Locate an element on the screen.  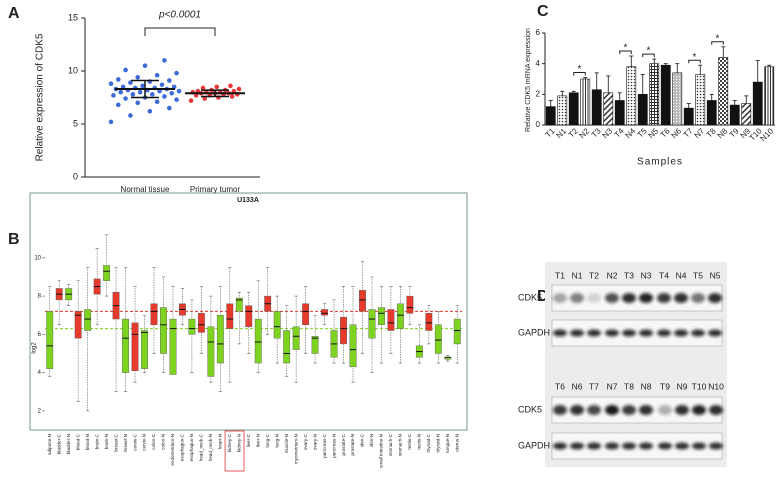
x-tick-label: bladder-C is located at coordinates (58, 443).